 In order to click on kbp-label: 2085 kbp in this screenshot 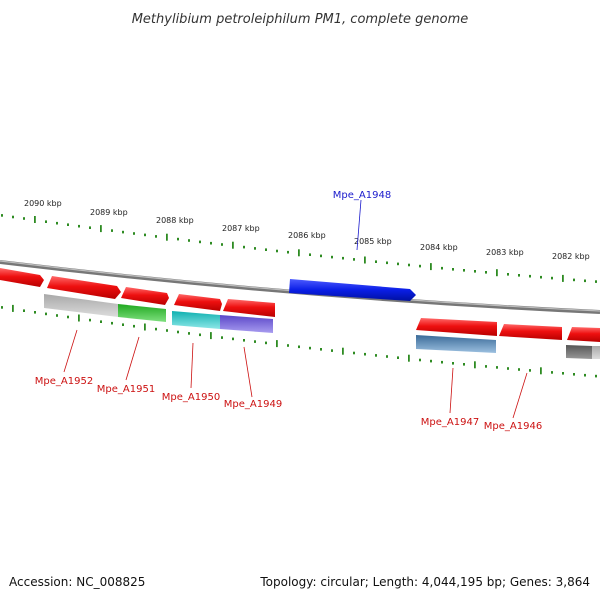, I will do `click(373, 241)`.